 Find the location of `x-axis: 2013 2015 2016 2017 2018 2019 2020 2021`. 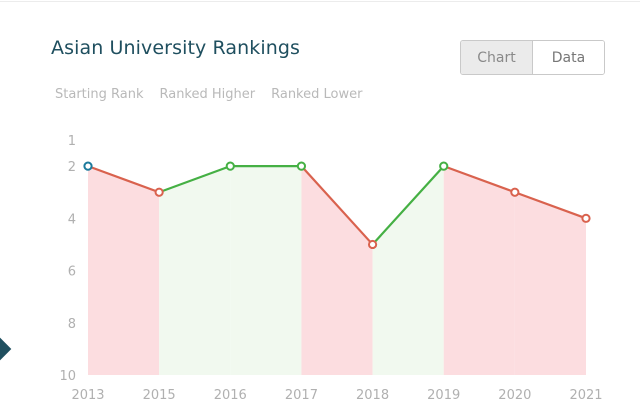

x-axis: 2013 2015 2016 2017 2018 2019 2020 2021 is located at coordinates (336, 395).